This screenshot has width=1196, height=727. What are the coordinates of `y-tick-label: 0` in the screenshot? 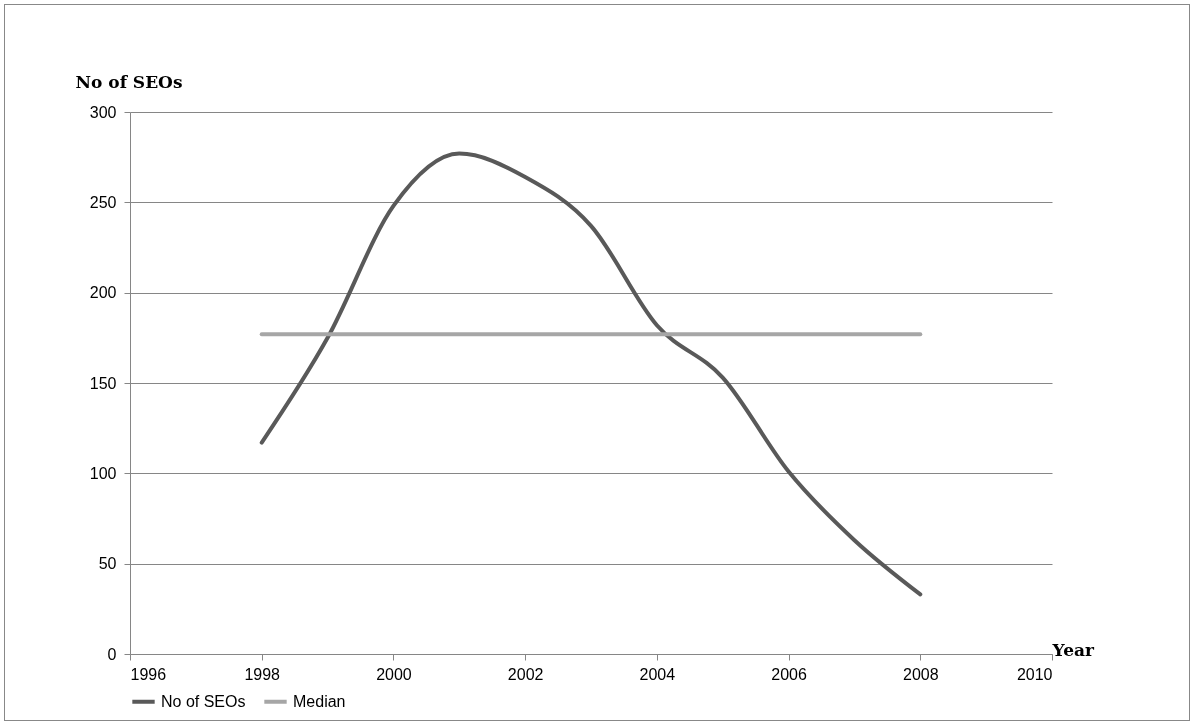 It's located at (112, 654).